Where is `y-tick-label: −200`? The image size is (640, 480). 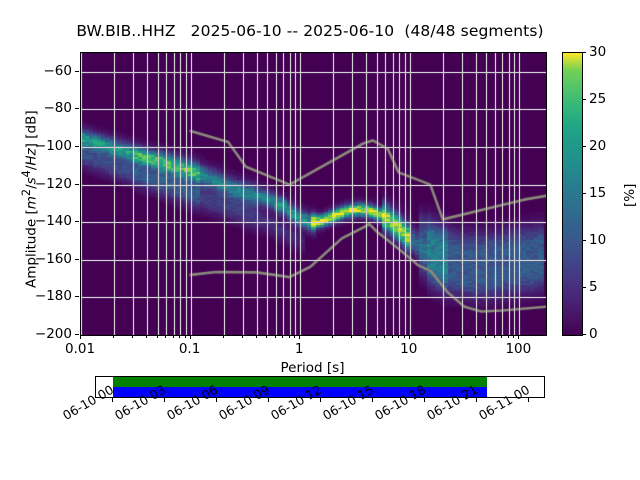 y-tick-label: −200 is located at coordinates (53, 334).